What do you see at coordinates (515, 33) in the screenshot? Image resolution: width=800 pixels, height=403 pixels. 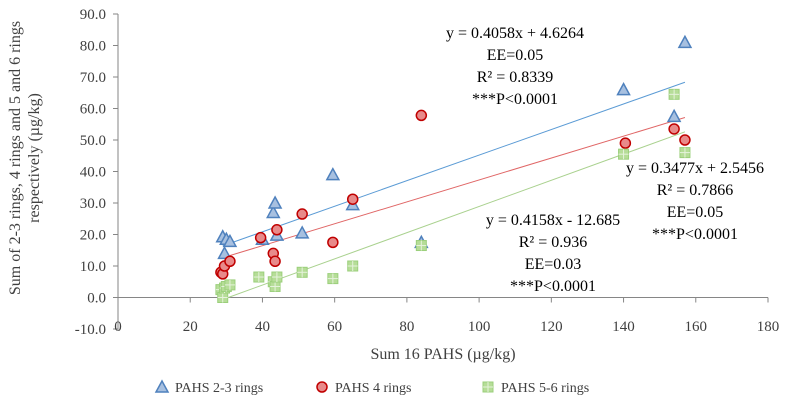 I see `regression-annotation: y = 0.4058x + 4.6264` at bounding box center [515, 33].